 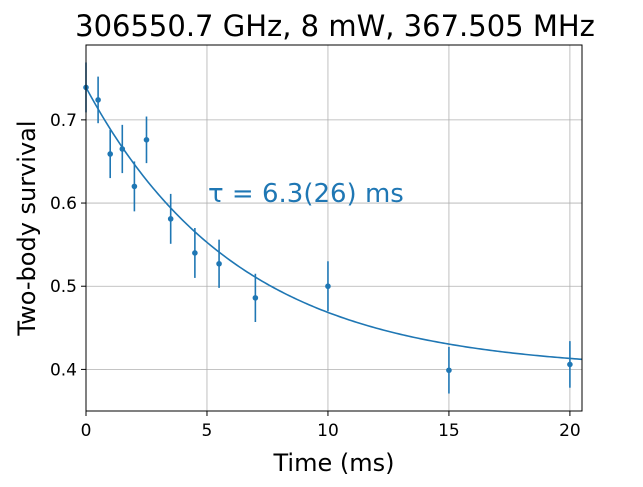 I want to click on x-tick-label: 10, so click(x=328, y=431).